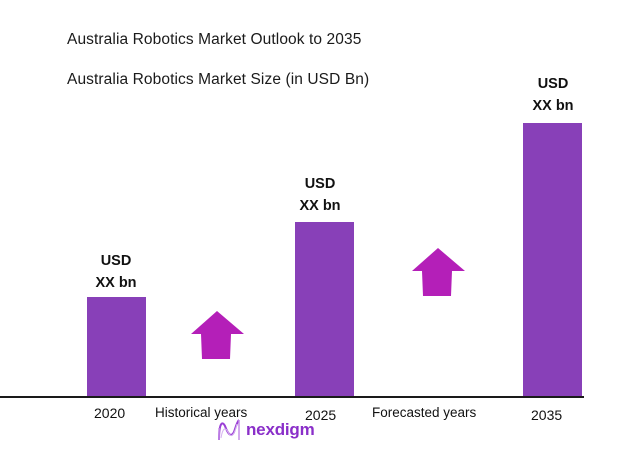 The image size is (634, 462). I want to click on x-axis-line, so click(292, 397).